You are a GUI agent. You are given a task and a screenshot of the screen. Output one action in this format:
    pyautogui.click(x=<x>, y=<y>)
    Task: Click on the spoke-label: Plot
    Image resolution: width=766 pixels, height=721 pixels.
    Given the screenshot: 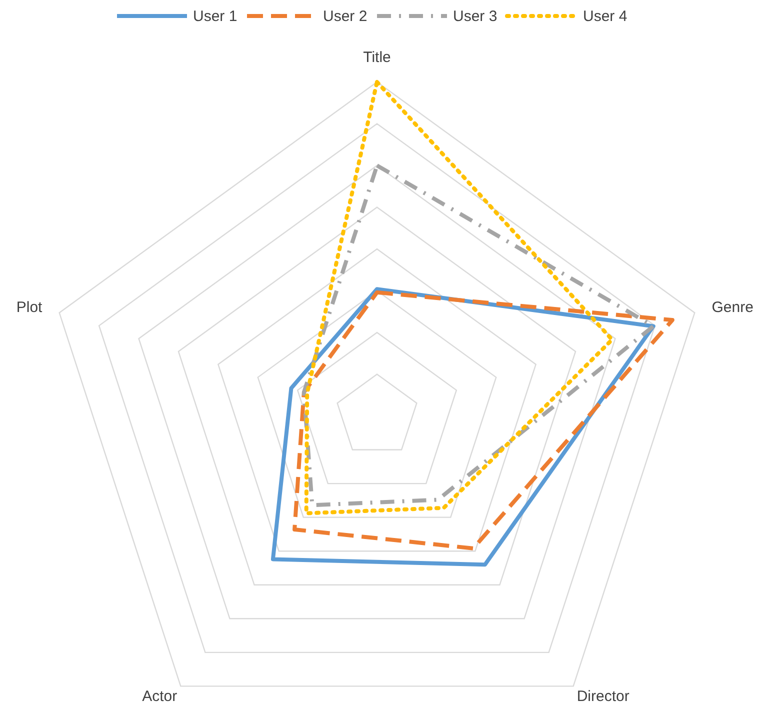 What is the action you would take?
    pyautogui.click(x=30, y=307)
    